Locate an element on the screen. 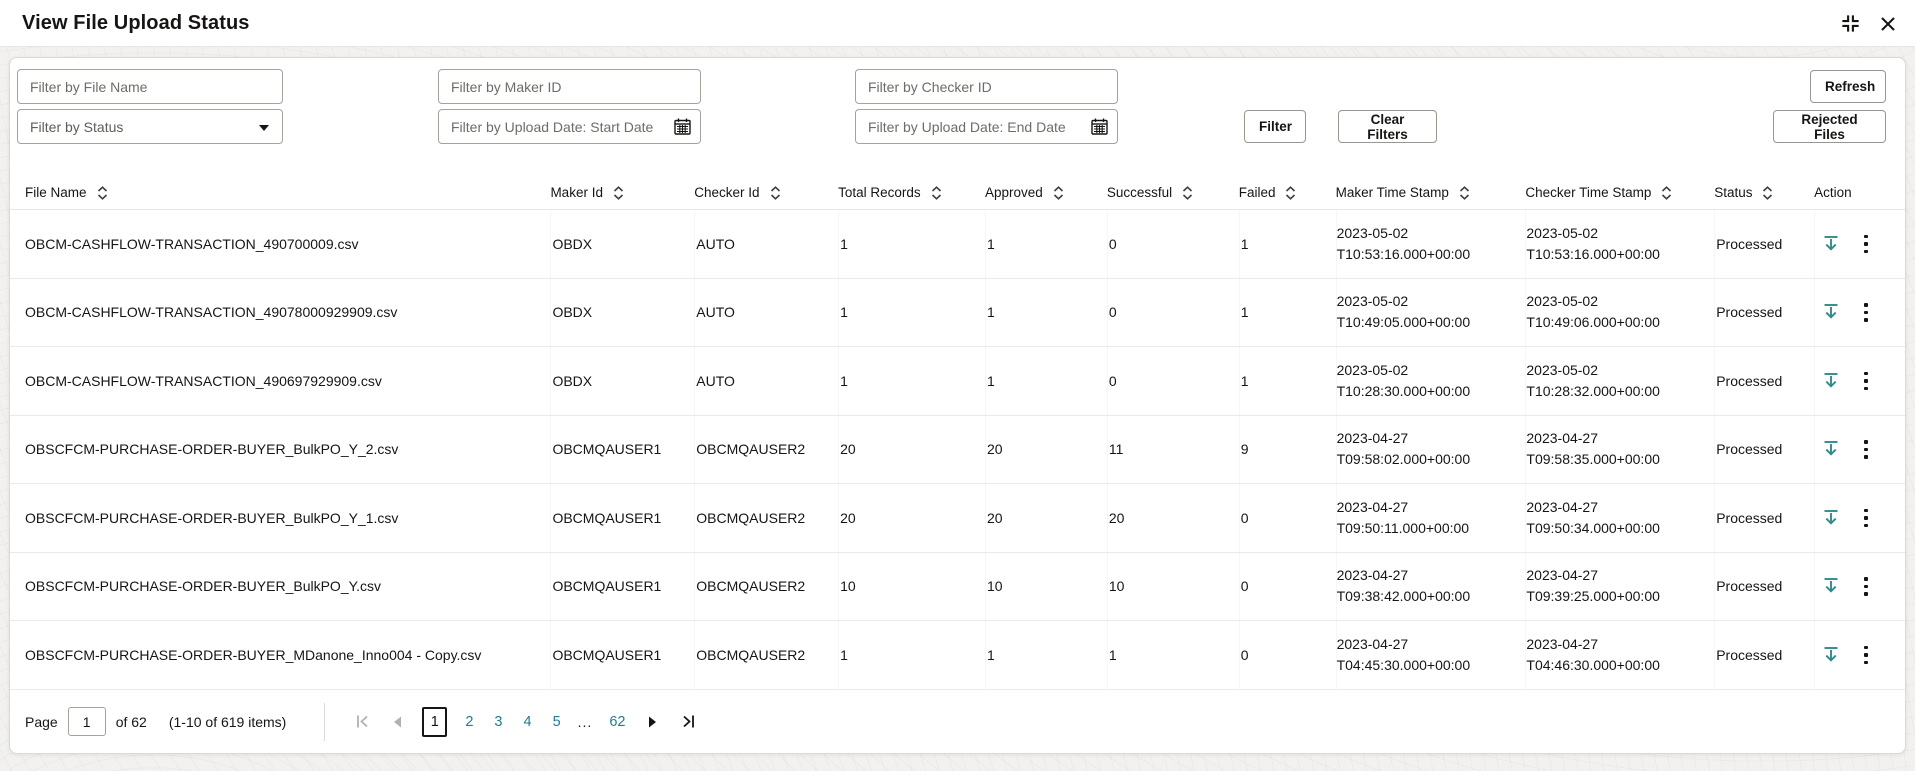 The height and width of the screenshot is (771, 1915). rejected-files-button: Rejected Files is located at coordinates (1829, 126).